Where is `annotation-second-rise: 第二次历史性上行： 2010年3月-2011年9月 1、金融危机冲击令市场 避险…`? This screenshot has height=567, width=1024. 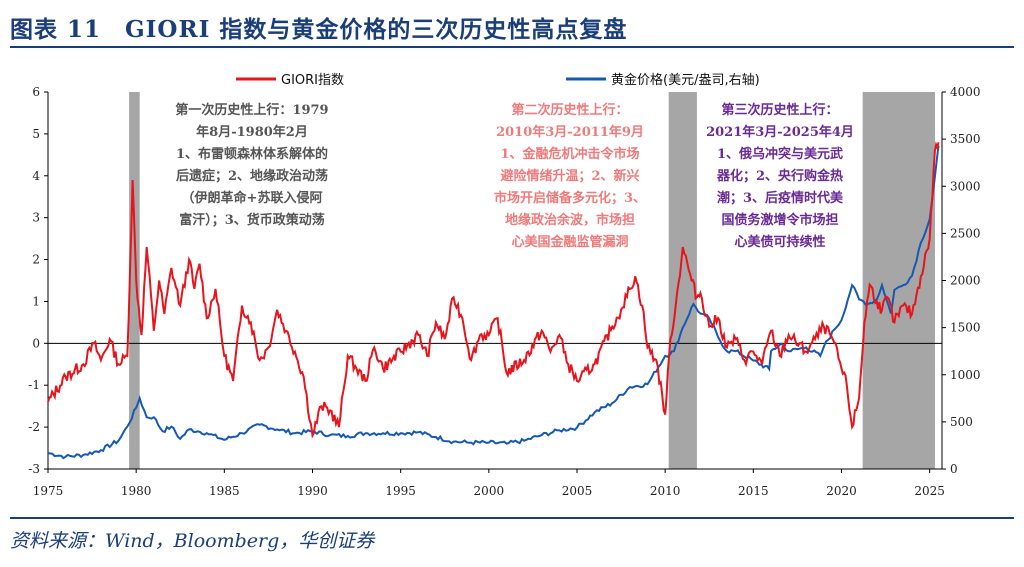 annotation-second-rise: 第二次历史性上行： 2010年3月-2011年9月 1、金融危机冲击令市场 避险… is located at coordinates (570, 176).